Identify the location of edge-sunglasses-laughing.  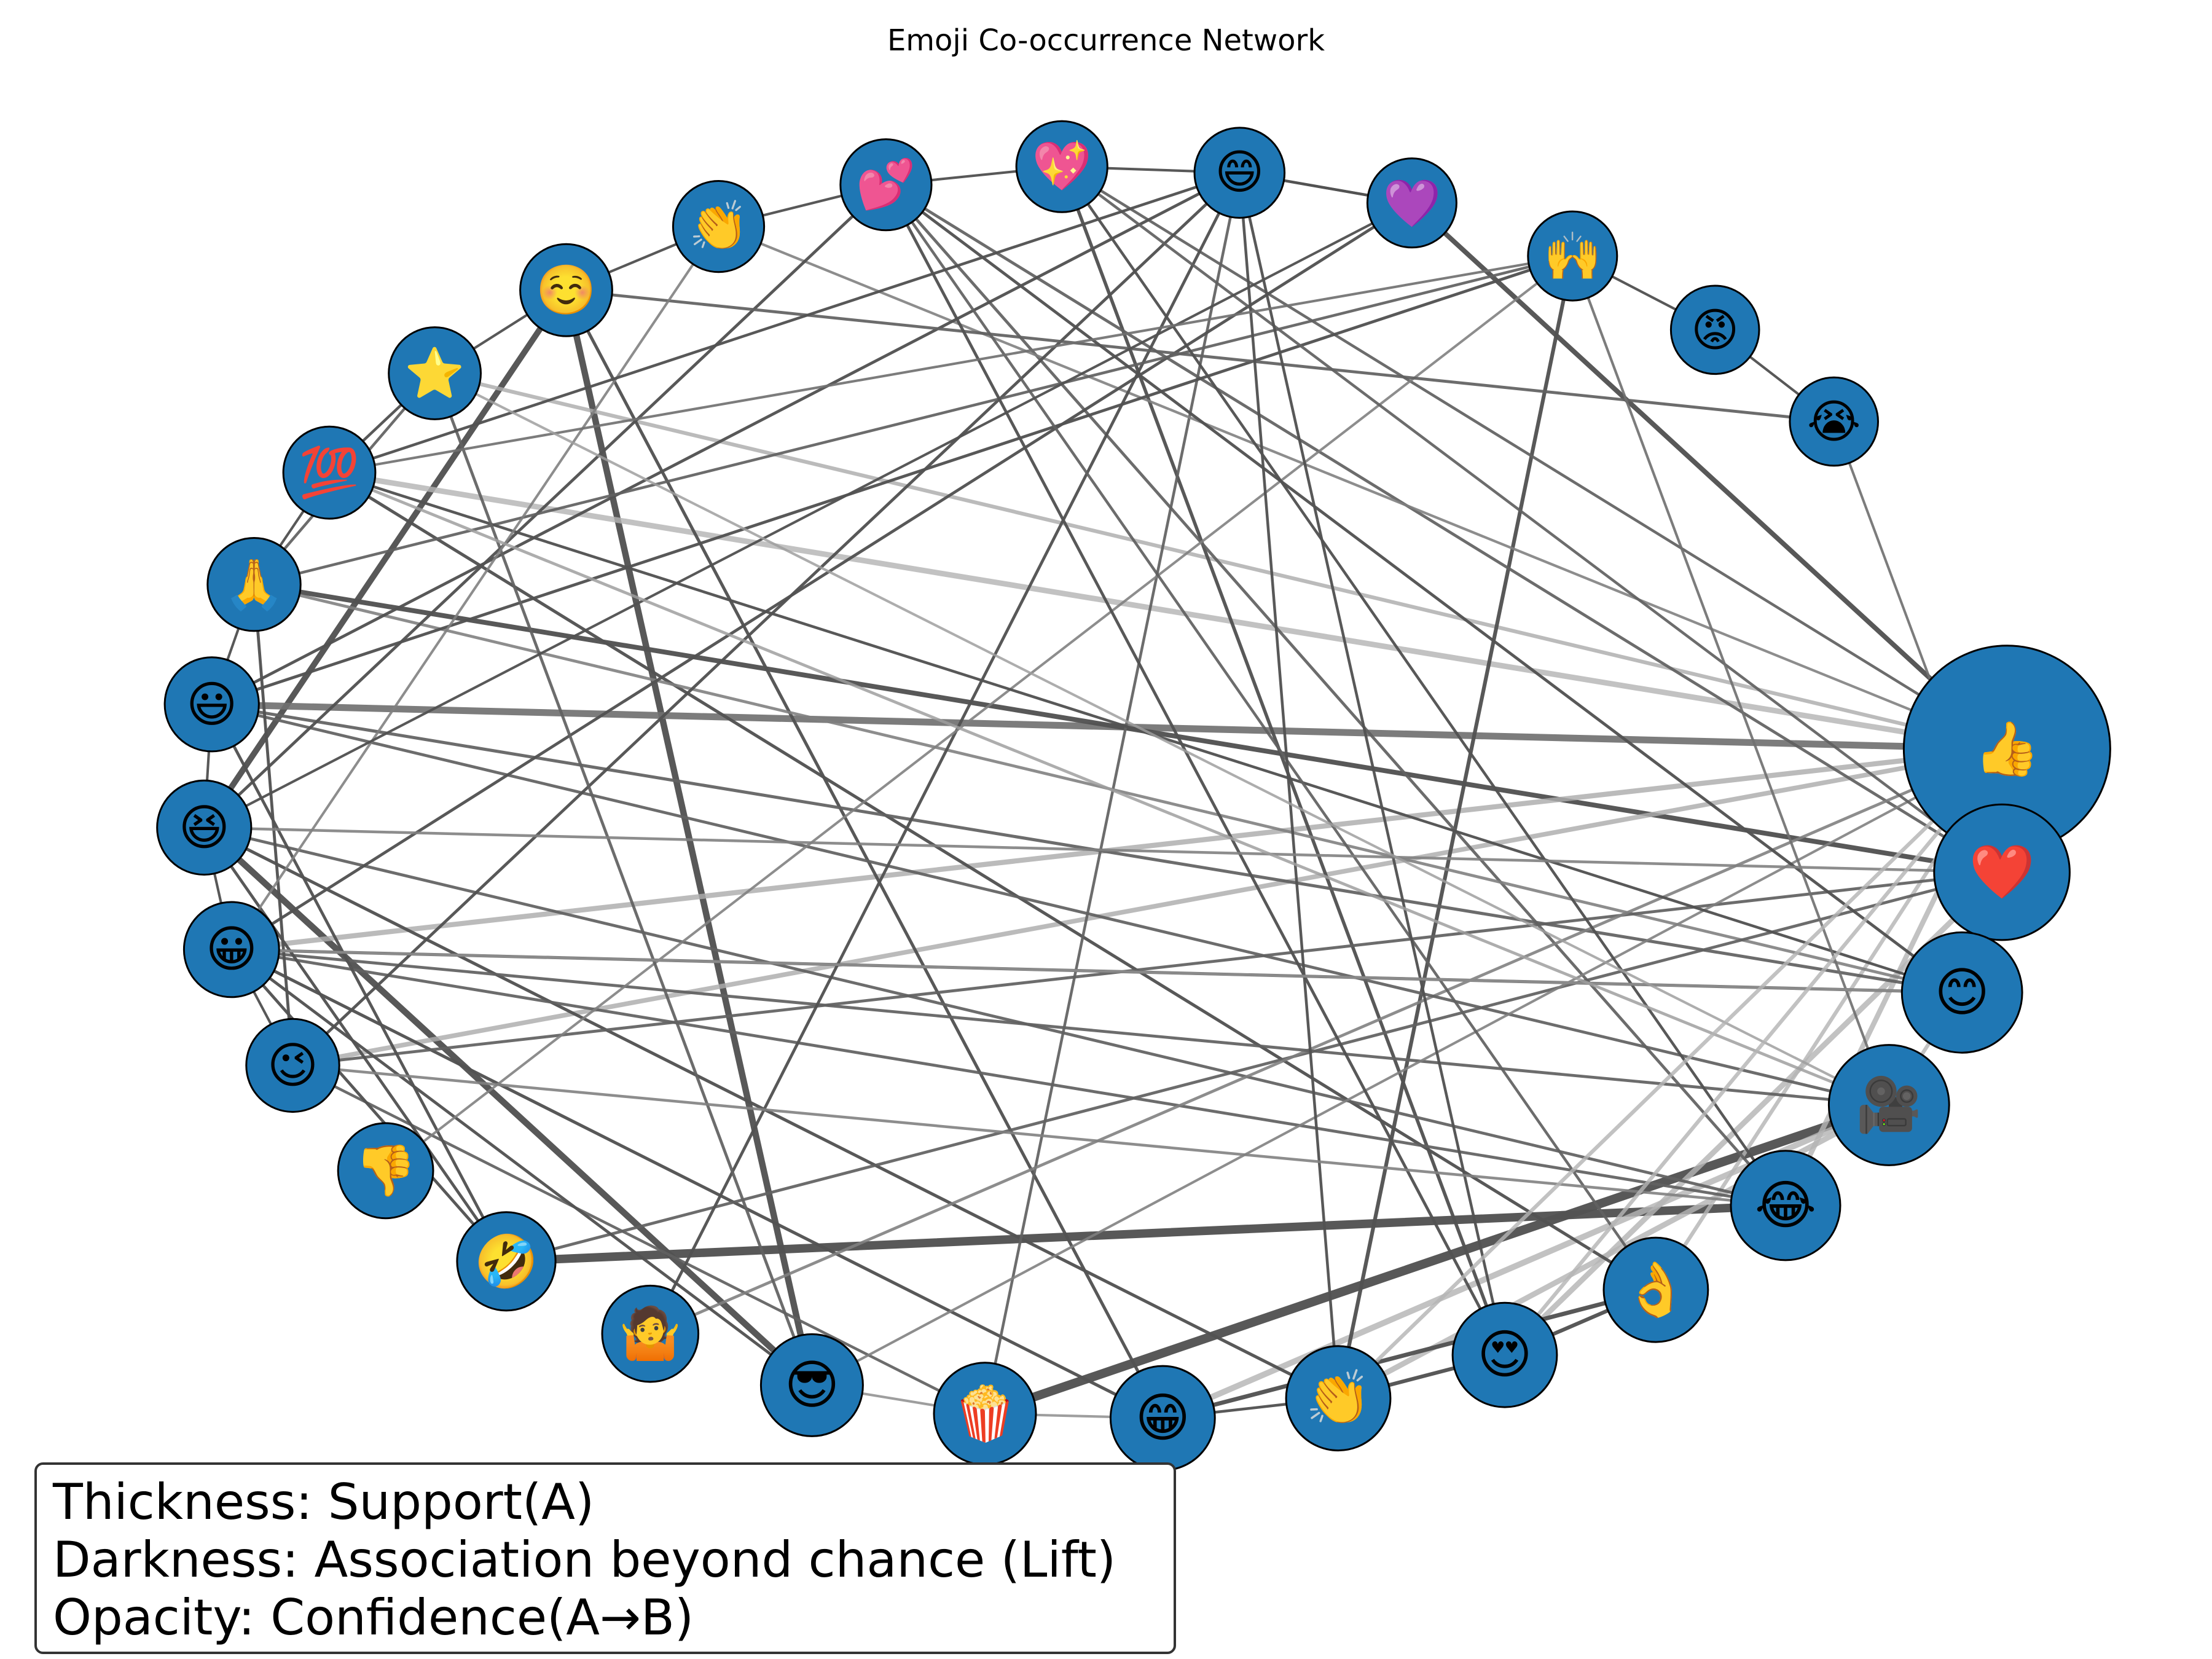
(508, 1106).